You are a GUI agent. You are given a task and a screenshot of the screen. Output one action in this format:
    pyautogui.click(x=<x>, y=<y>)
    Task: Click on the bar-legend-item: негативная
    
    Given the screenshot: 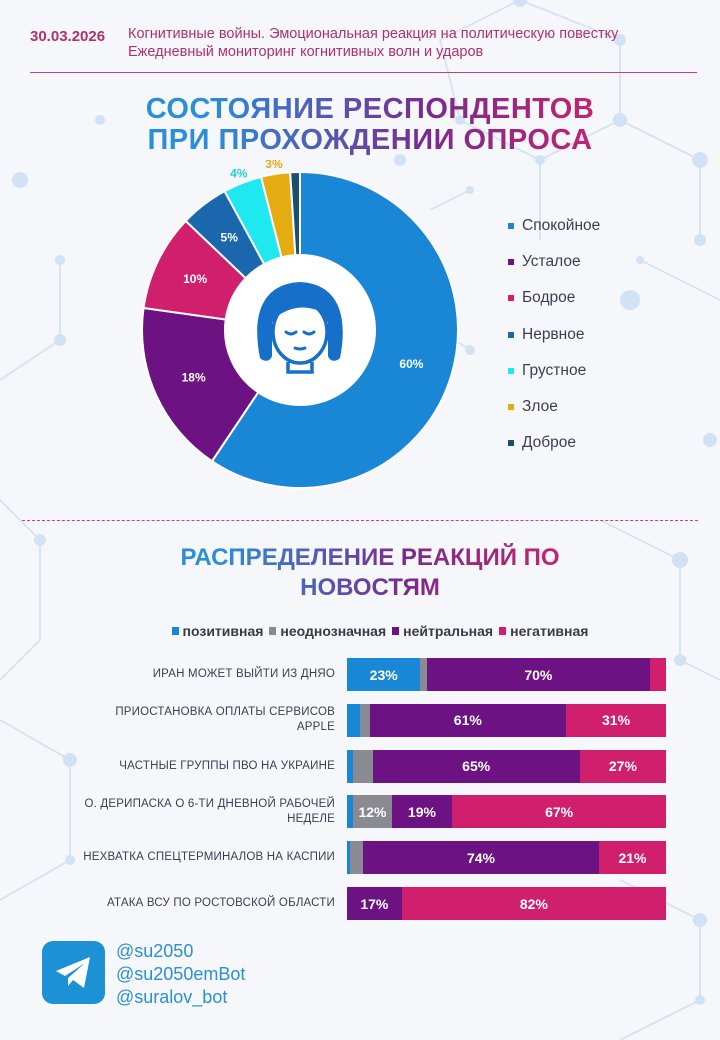 What is the action you would take?
    pyautogui.click(x=543, y=631)
    